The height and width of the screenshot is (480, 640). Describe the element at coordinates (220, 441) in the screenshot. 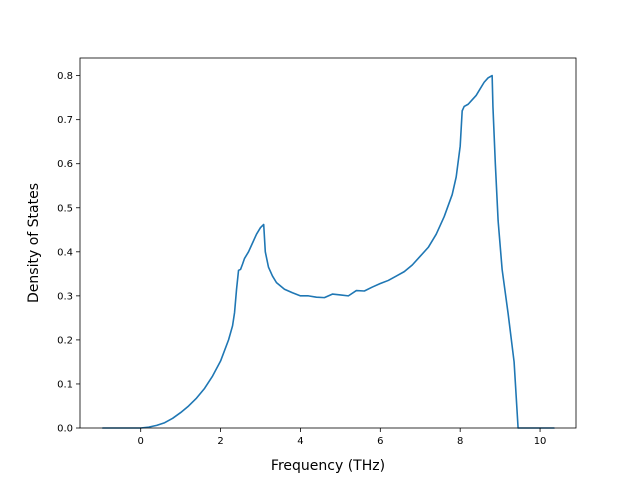

I see `x-tick-label: 2` at that location.